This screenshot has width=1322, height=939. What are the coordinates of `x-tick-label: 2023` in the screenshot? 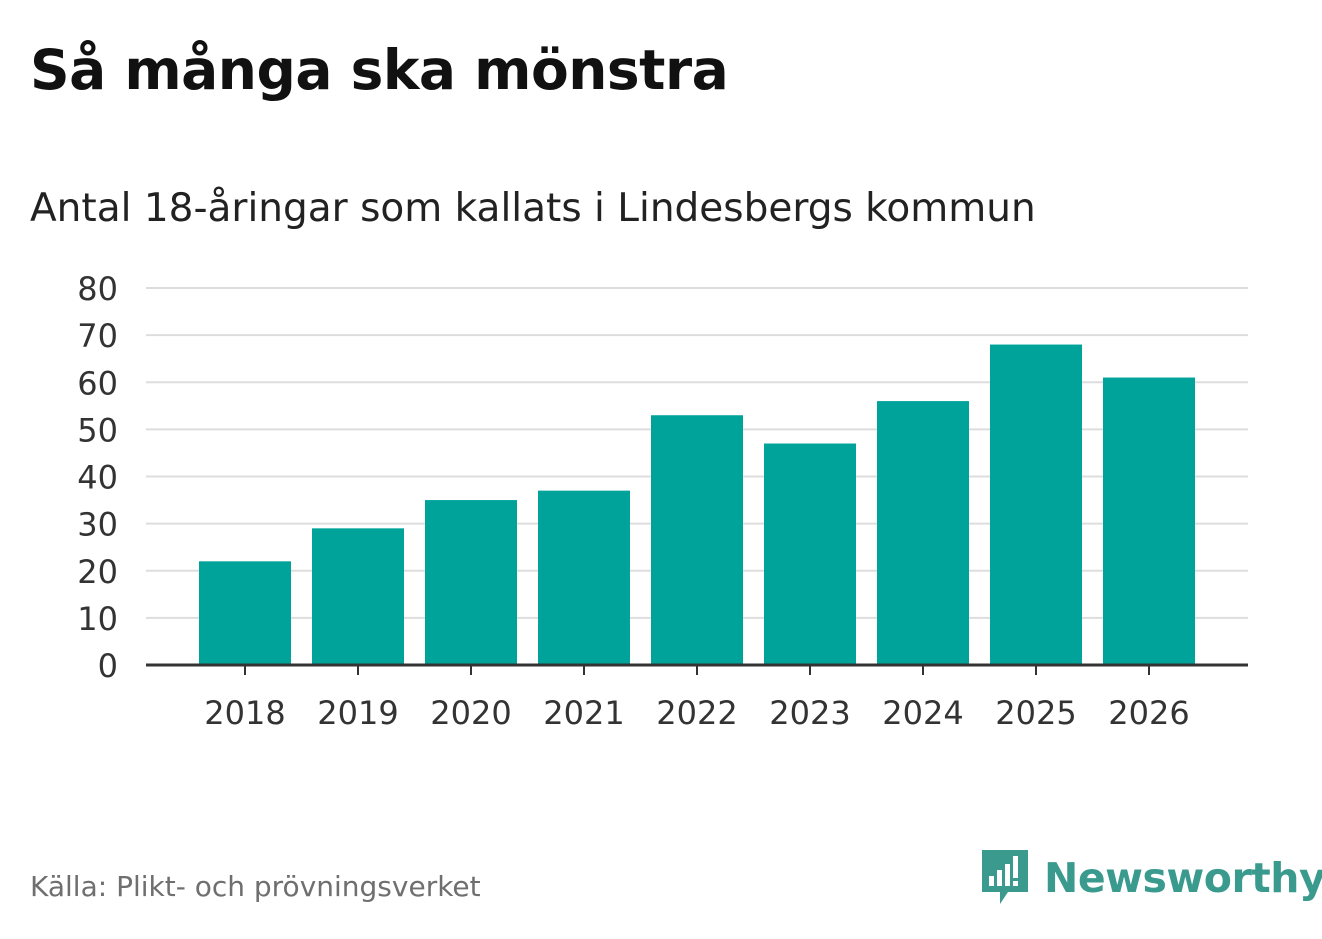 It's located at (809, 713).